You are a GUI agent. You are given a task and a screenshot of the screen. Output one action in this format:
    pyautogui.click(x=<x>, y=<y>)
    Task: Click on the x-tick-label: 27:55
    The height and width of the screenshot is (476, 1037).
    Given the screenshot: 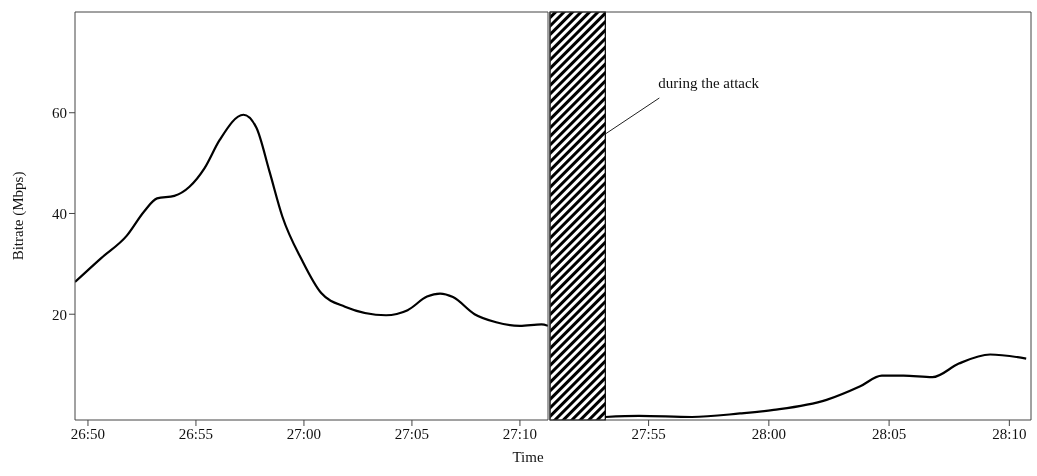 What is the action you would take?
    pyautogui.click(x=648, y=433)
    